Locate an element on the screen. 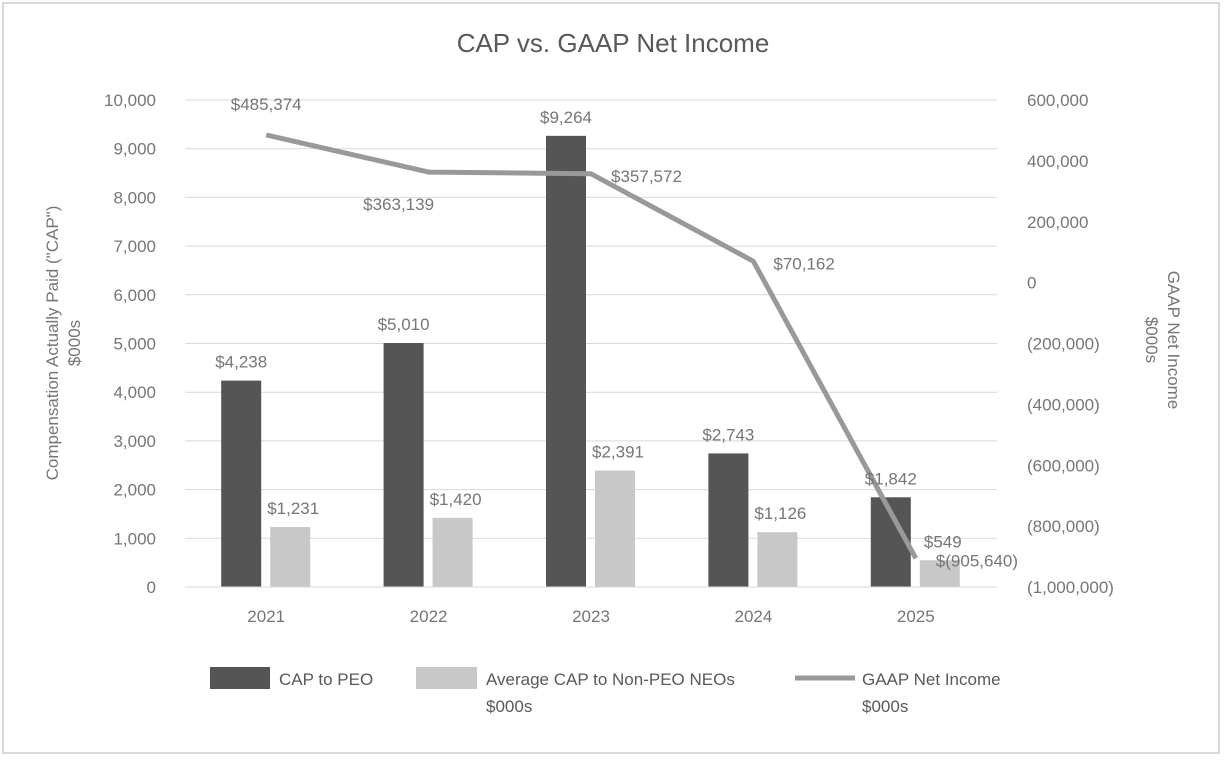 This screenshot has width=1226, height=760. data-label-cap-to-peo: $5,010 is located at coordinates (404, 324).